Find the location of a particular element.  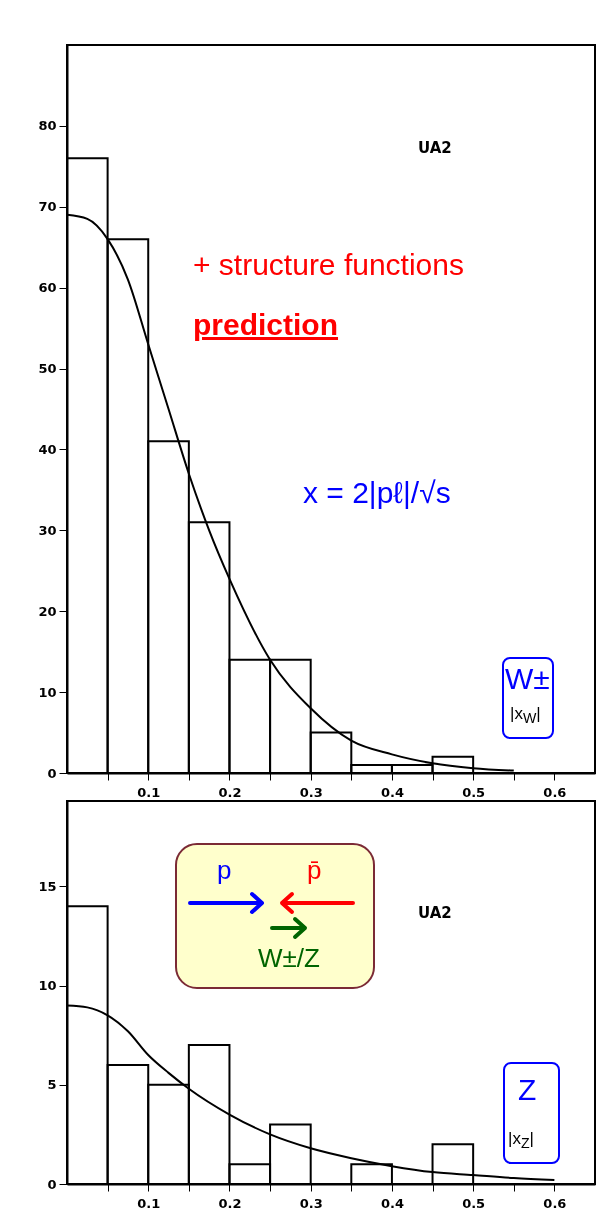

y-tick-label: 60 is located at coordinates (47, 288).